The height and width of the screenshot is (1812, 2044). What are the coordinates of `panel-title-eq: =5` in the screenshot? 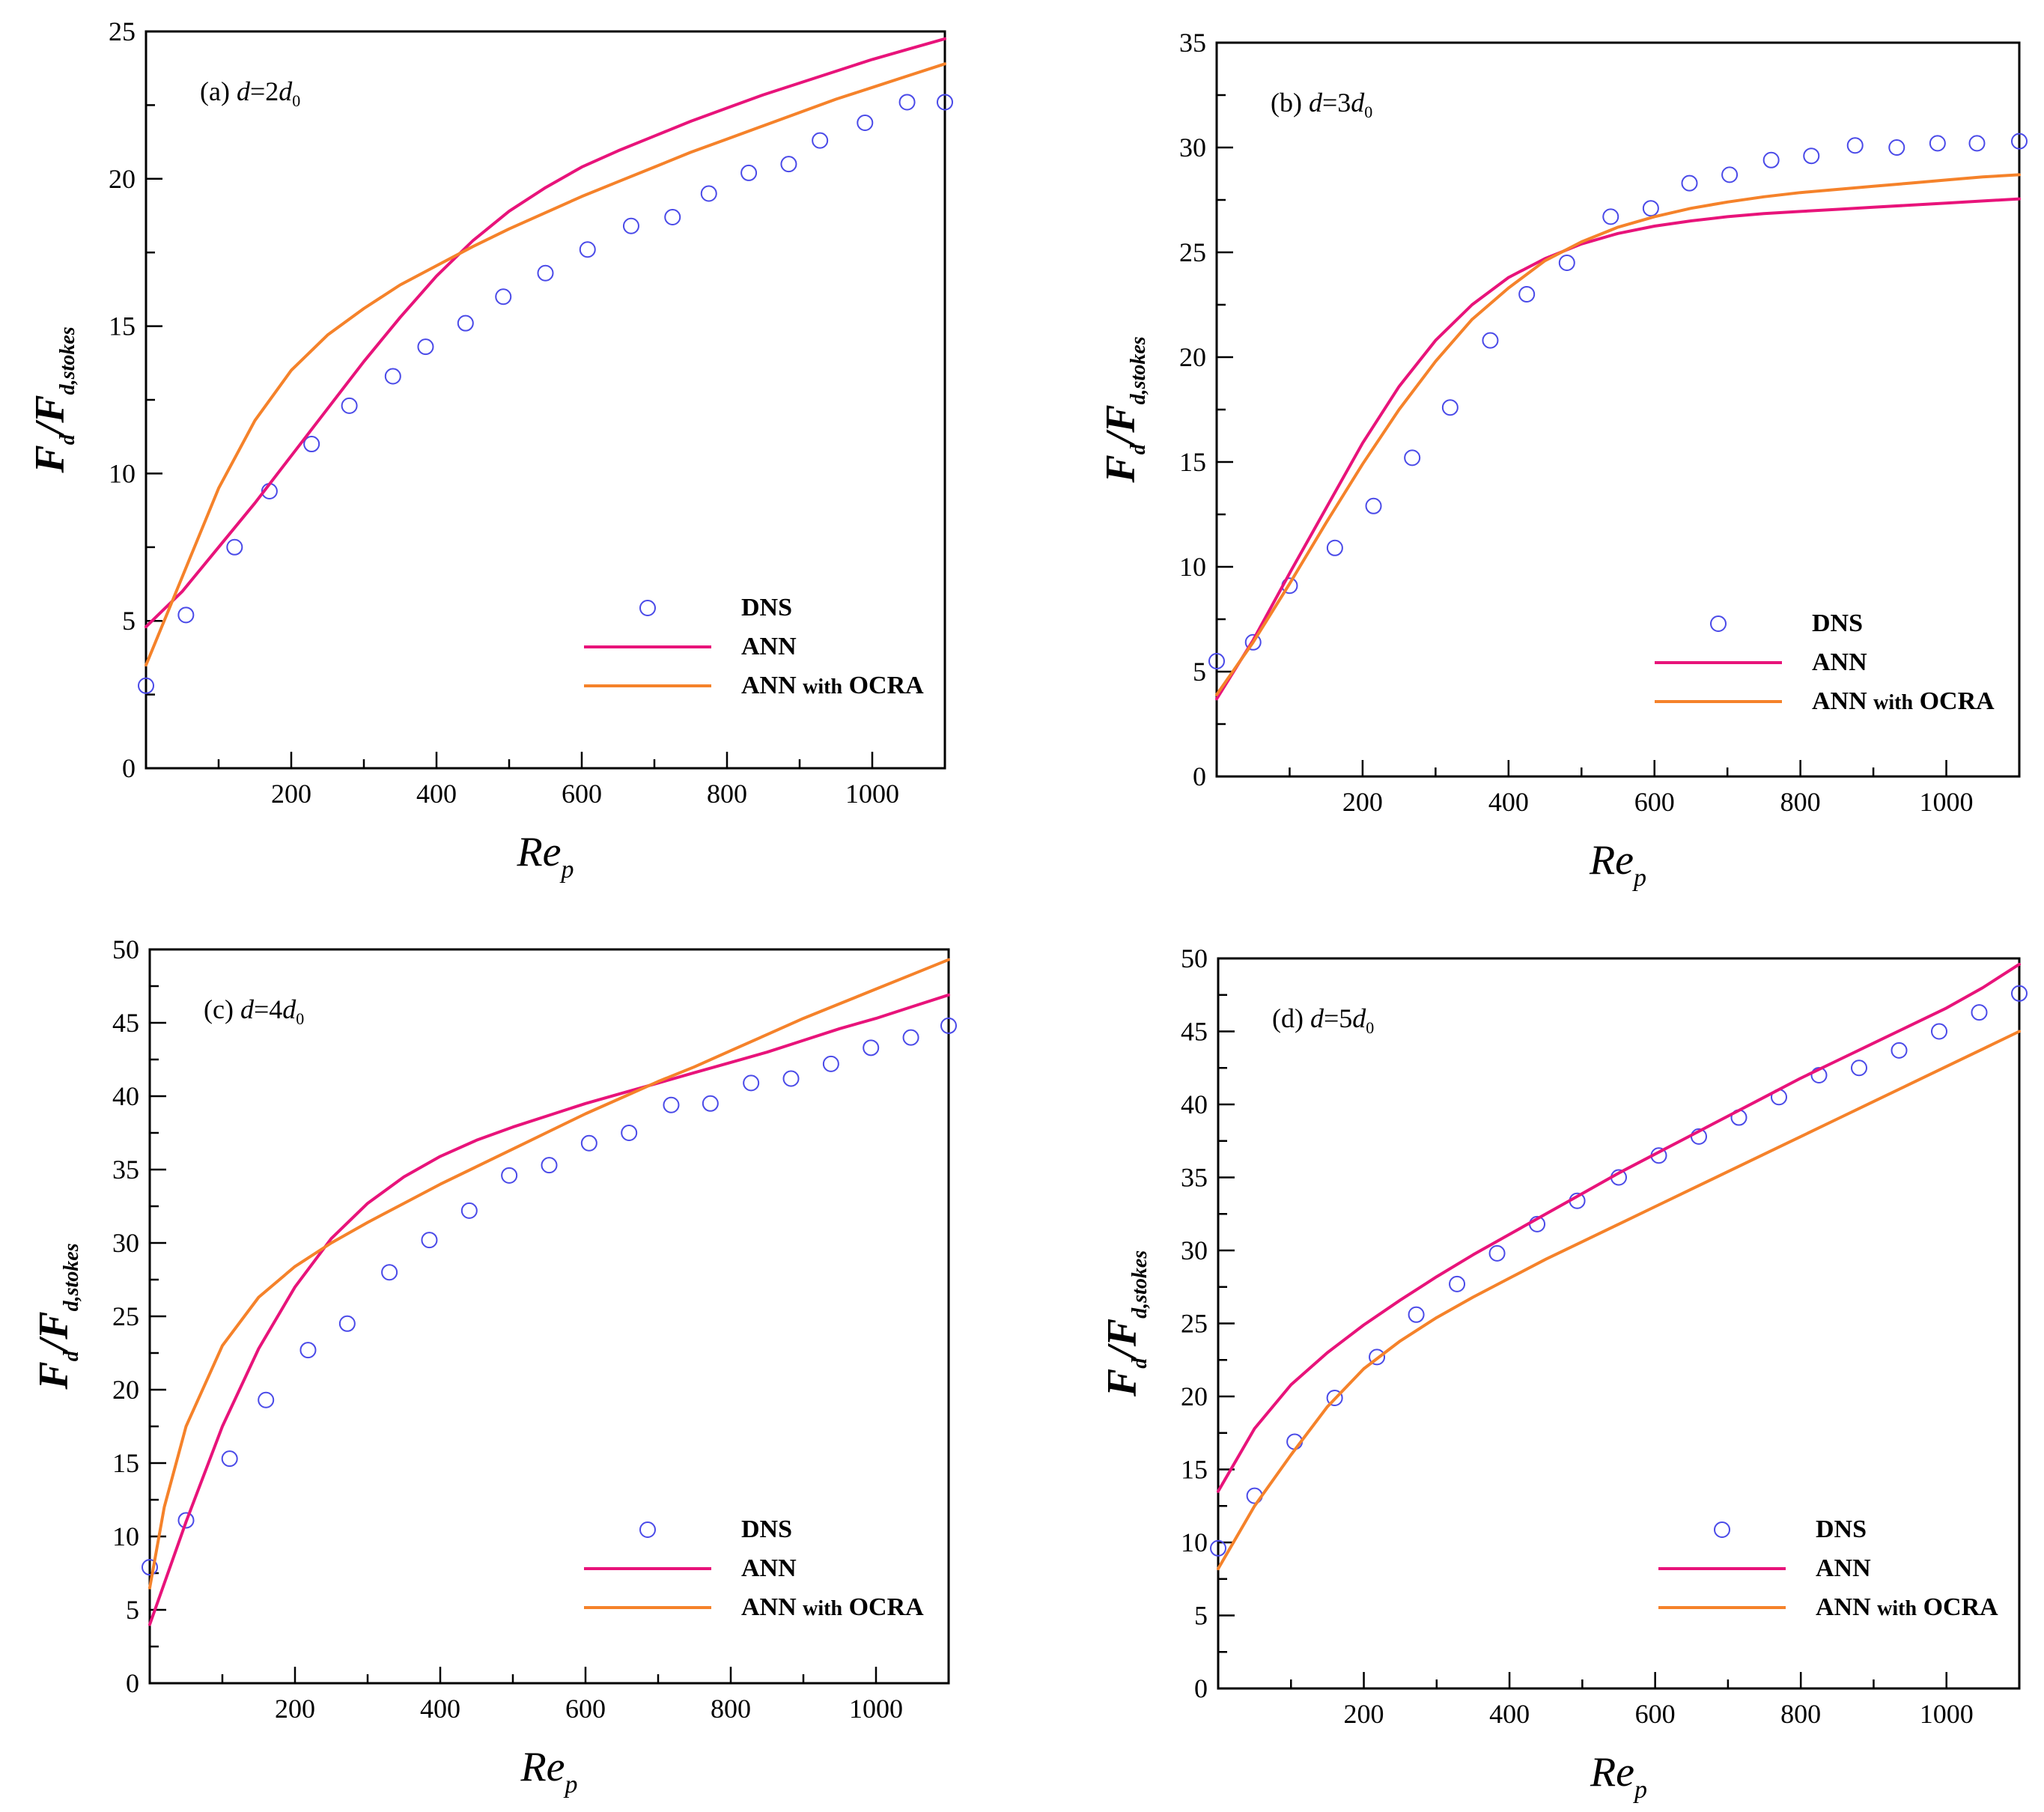 It's located at (1338, 1018).